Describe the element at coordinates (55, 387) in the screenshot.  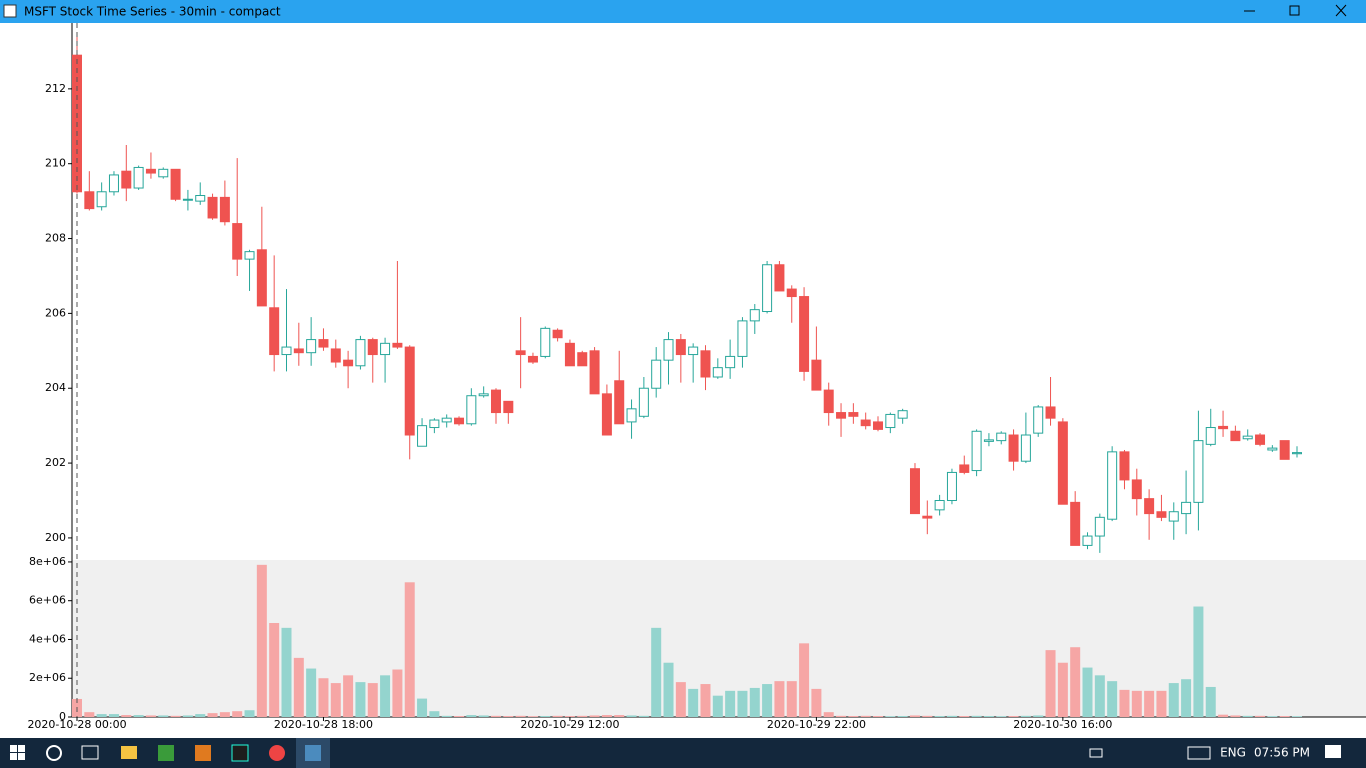
I see `y-tick-label: 204` at that location.